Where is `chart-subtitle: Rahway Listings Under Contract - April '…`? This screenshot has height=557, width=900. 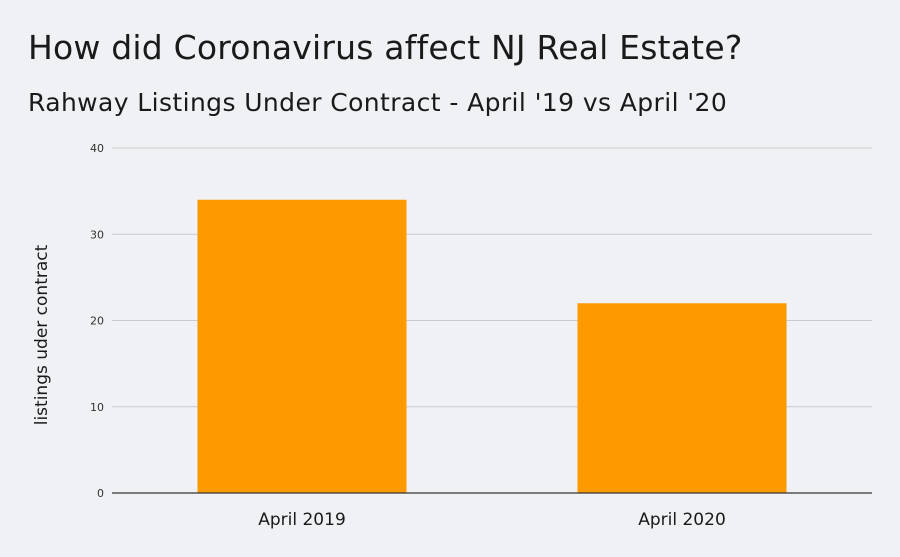 chart-subtitle: Rahway Listings Under Contract - April '… is located at coordinates (378, 102).